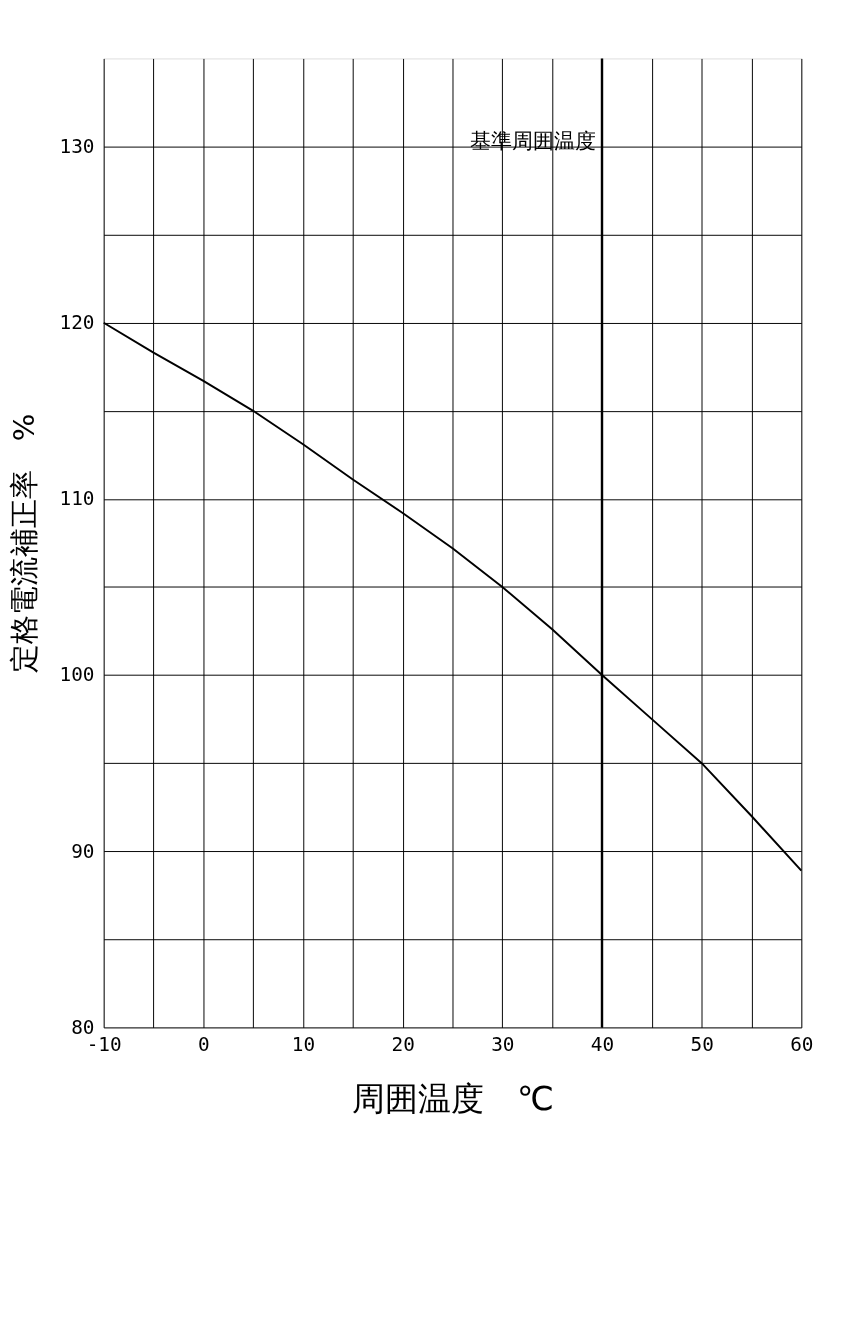 The width and height of the screenshot is (843, 1318). Describe the element at coordinates (702, 1045) in the screenshot. I see `x-tick-label: 50` at that location.